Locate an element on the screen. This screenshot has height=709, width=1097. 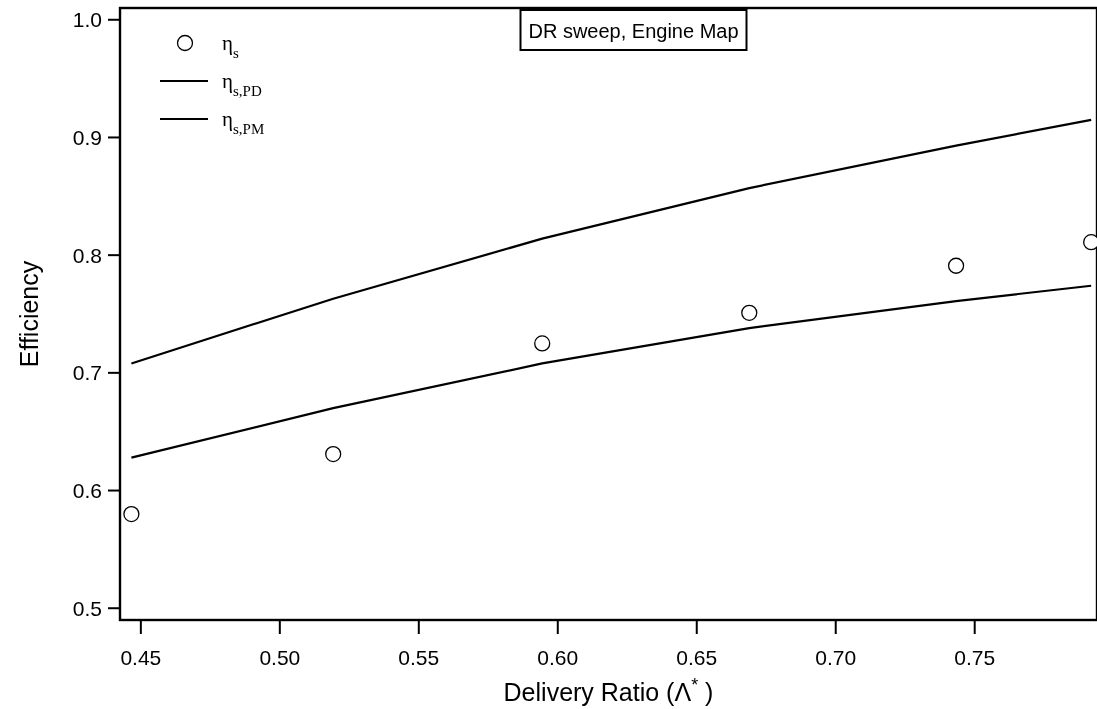
y-tick-label: 0.9 is located at coordinates (87, 137).